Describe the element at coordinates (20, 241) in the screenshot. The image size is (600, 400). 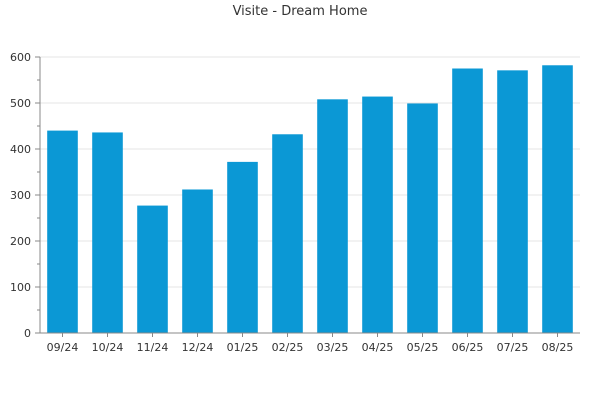
I see `y-tick-label: 200` at that location.